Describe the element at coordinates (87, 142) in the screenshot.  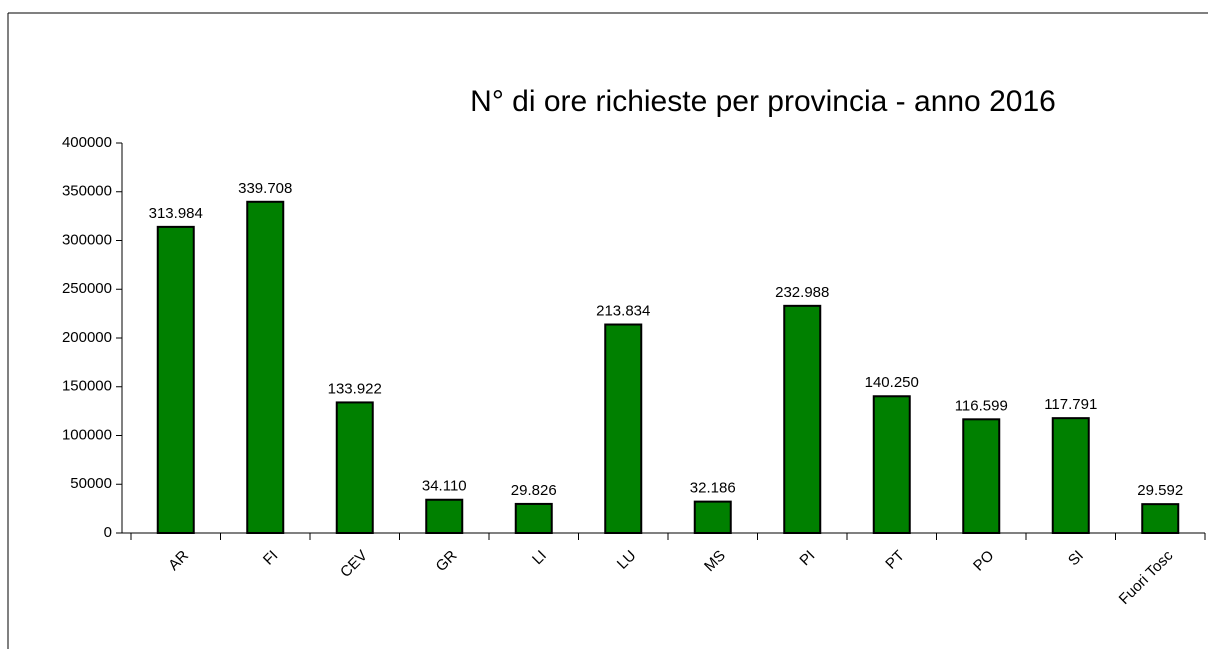
I see `y-tick-label: 400000` at that location.